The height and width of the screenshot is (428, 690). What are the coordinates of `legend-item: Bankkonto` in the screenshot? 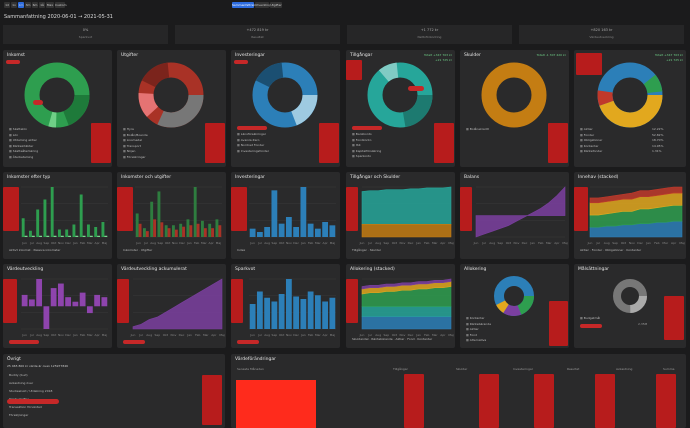 It's located at (366, 135).